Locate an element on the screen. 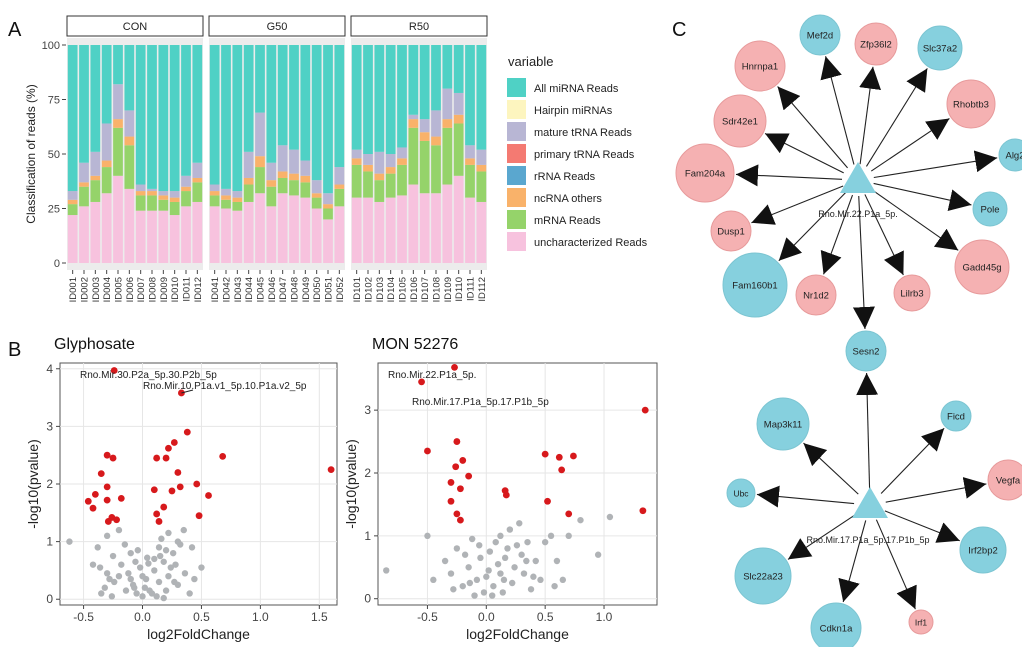 Image resolution: width=1022 pixels, height=652 pixels. y-tick-label: 1 is located at coordinates (367, 536).